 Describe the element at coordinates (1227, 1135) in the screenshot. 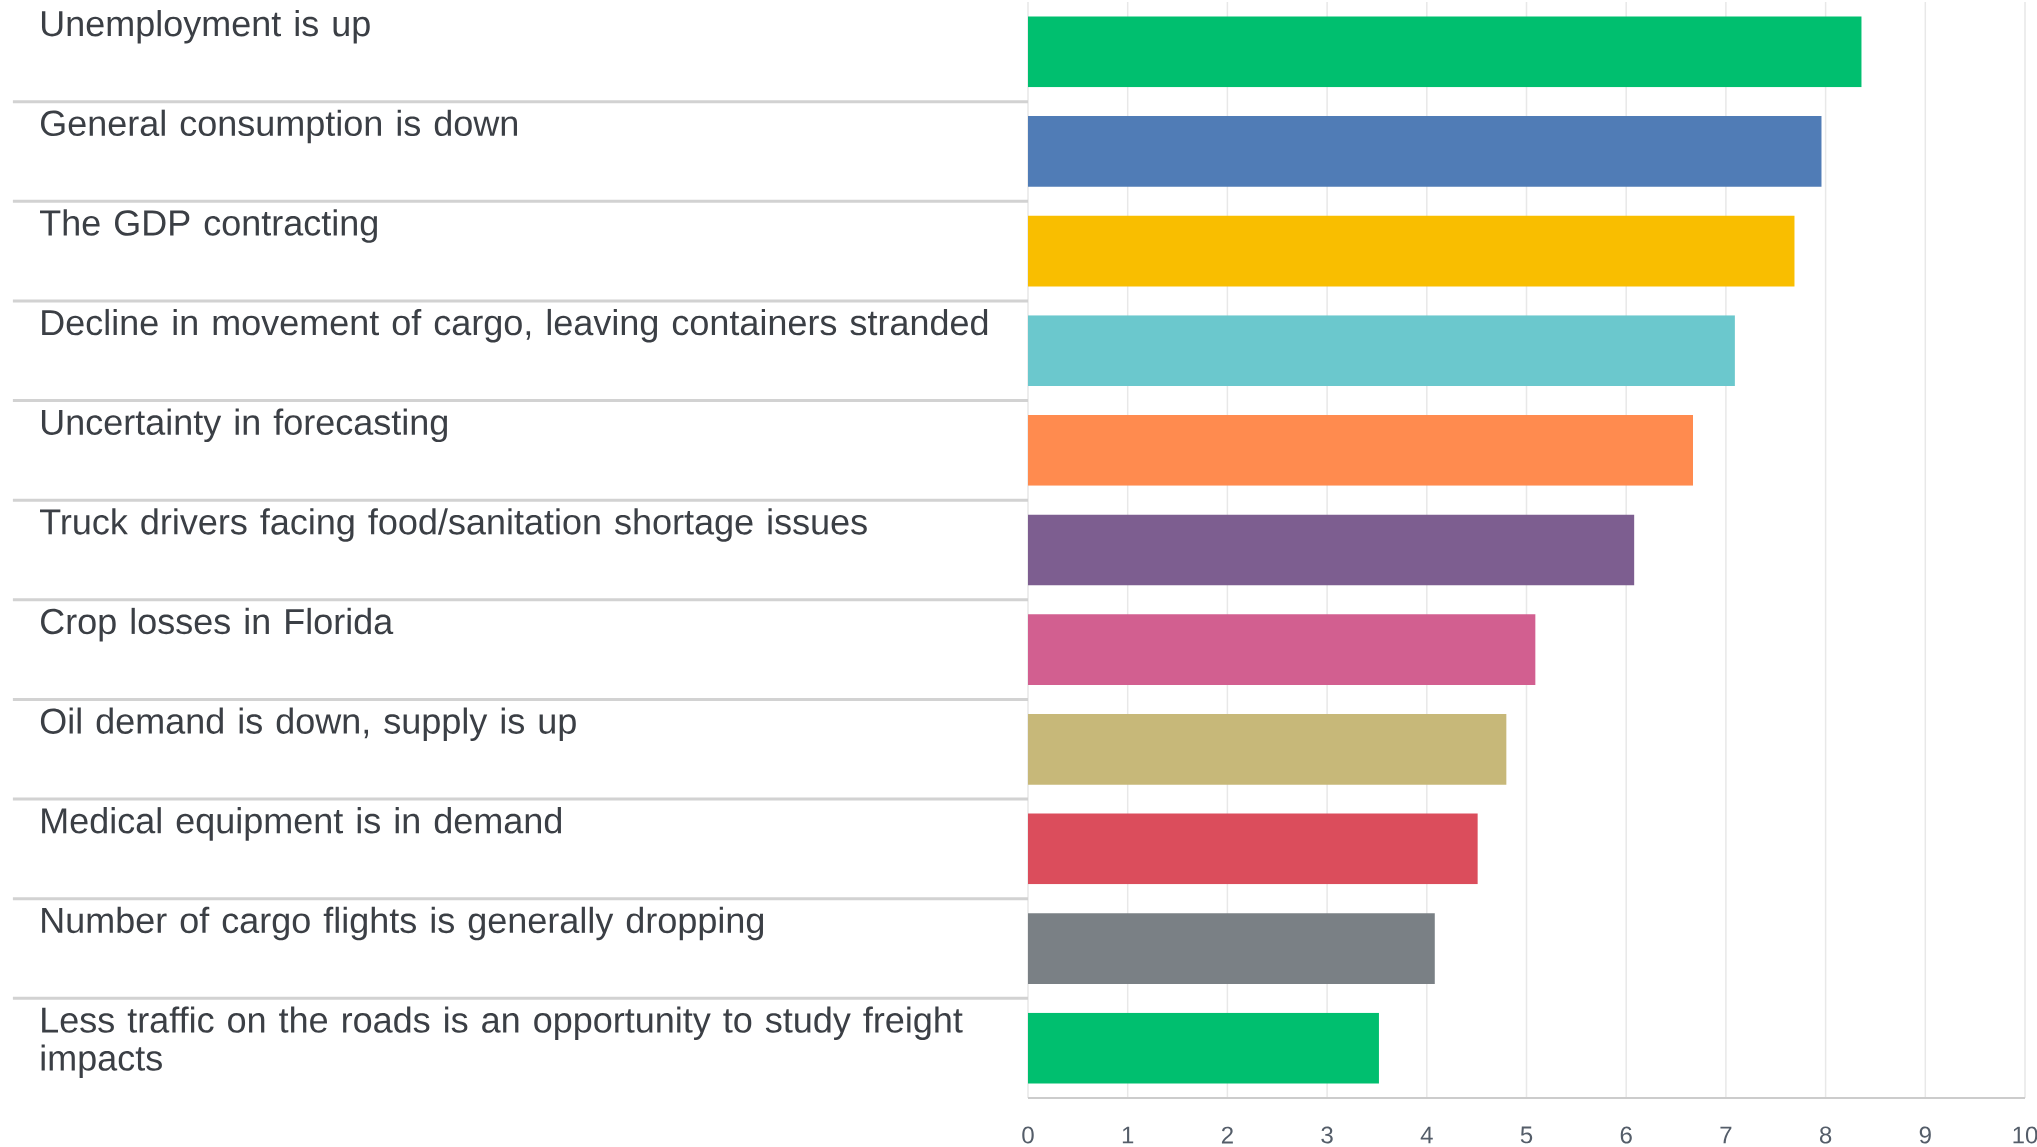

I see `x-tick-label: 2` at that location.